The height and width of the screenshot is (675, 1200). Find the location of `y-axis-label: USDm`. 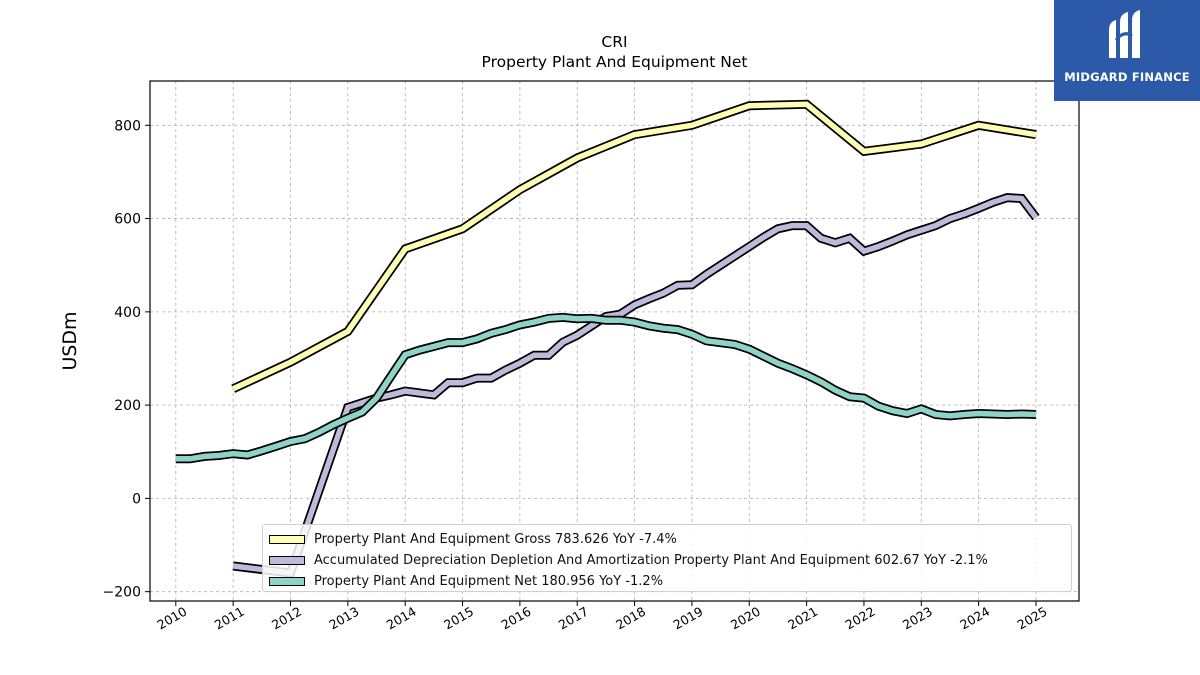

y-axis-label: USDm is located at coordinates (70, 340).